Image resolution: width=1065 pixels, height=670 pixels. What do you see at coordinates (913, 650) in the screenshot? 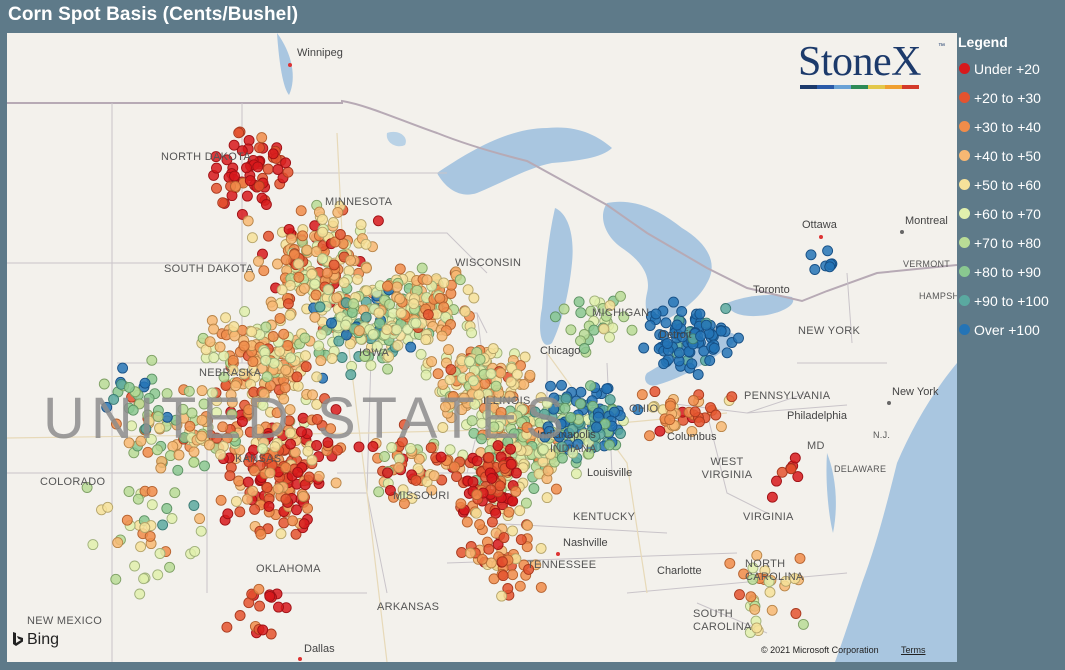
I see `terms-link: Terms` at bounding box center [913, 650].